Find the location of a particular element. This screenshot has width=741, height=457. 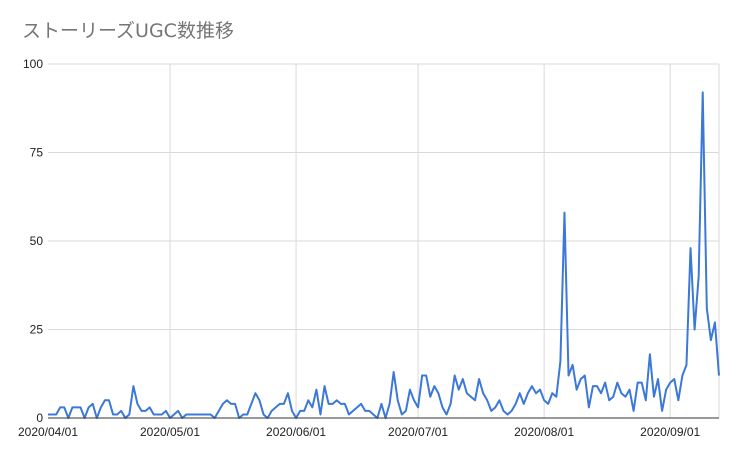

y-tick-label: 50 is located at coordinates (37, 241).